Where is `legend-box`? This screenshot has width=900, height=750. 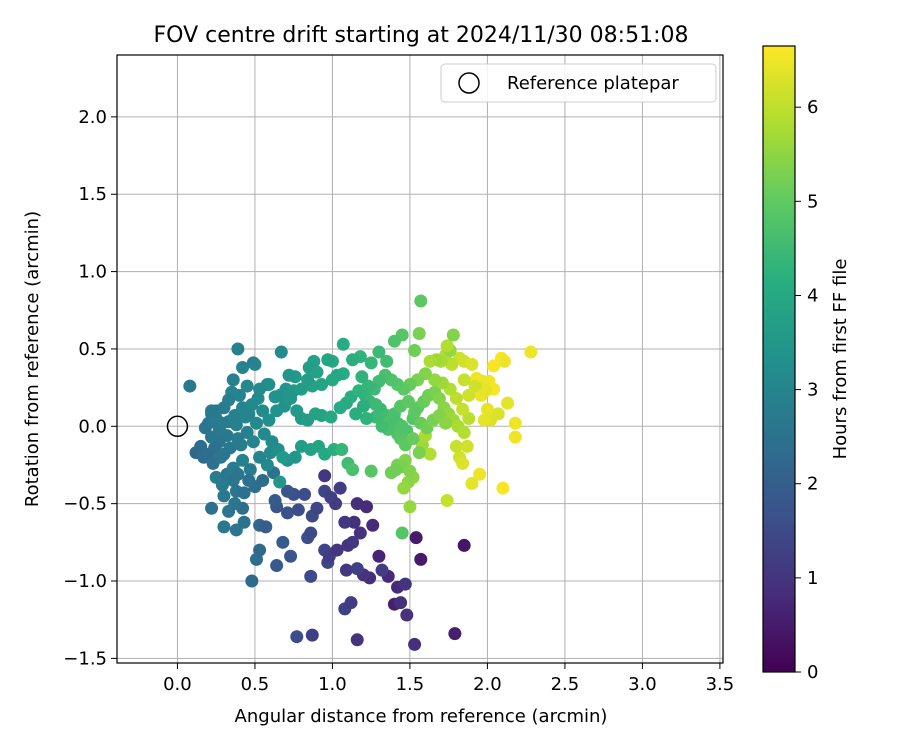
legend-box is located at coordinates (578, 83).